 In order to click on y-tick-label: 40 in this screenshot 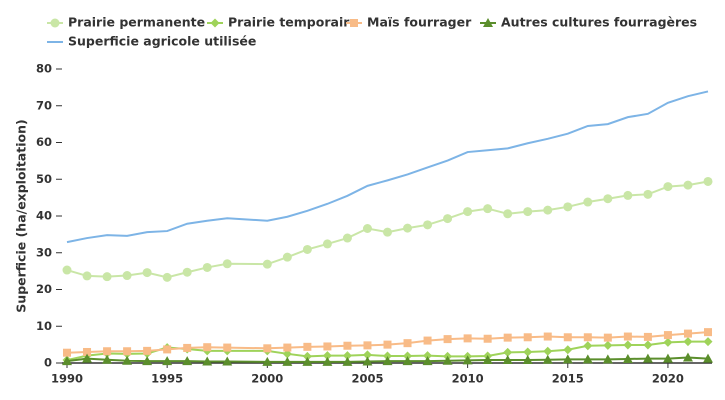, I will do `click(44, 216)`.